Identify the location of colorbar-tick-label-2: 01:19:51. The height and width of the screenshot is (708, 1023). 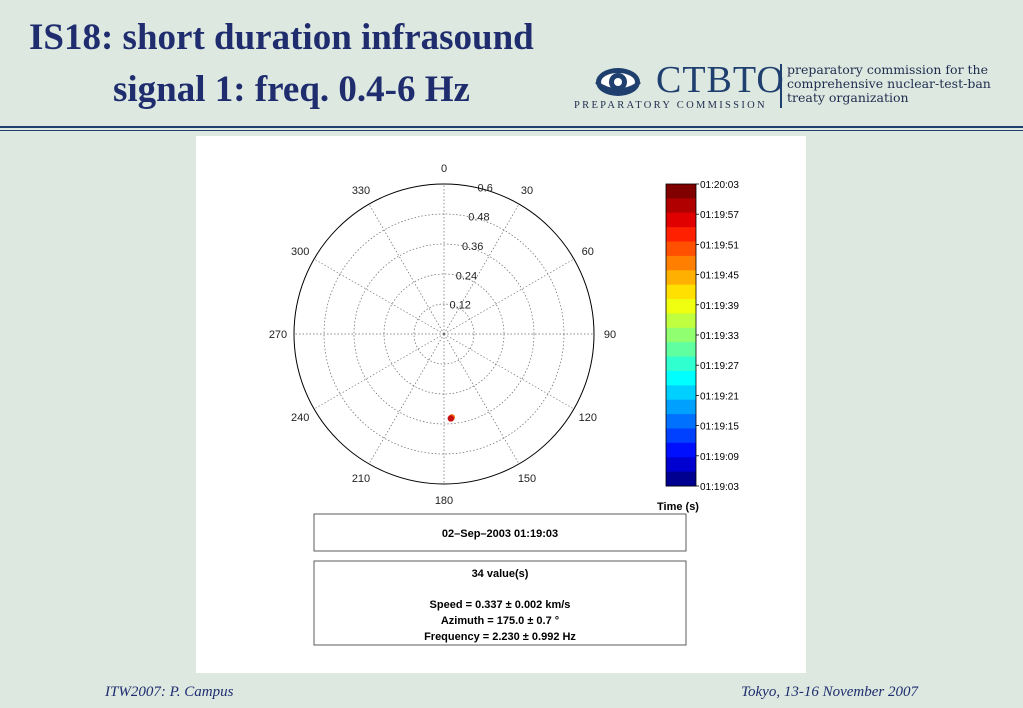
(719, 245).